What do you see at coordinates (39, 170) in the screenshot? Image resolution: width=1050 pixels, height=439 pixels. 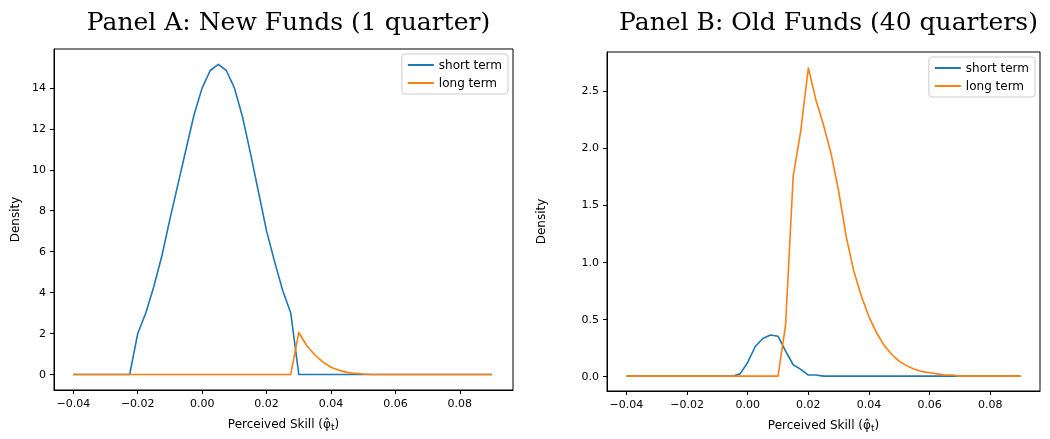 I see `y-tick-label: 10` at bounding box center [39, 170].